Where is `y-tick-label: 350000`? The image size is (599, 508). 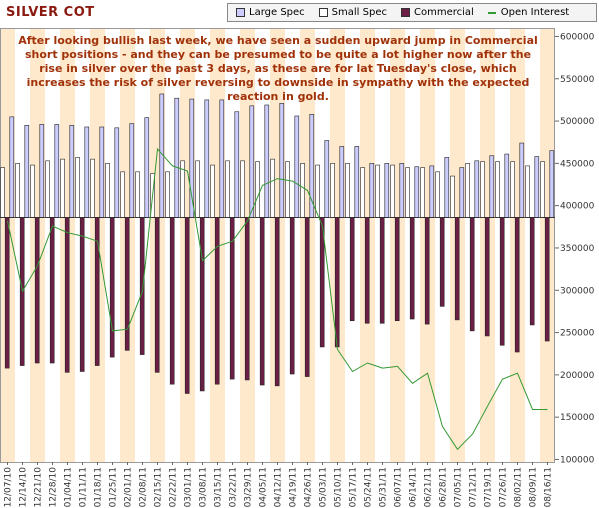 y-tick-label: 350000 is located at coordinates (577, 249).